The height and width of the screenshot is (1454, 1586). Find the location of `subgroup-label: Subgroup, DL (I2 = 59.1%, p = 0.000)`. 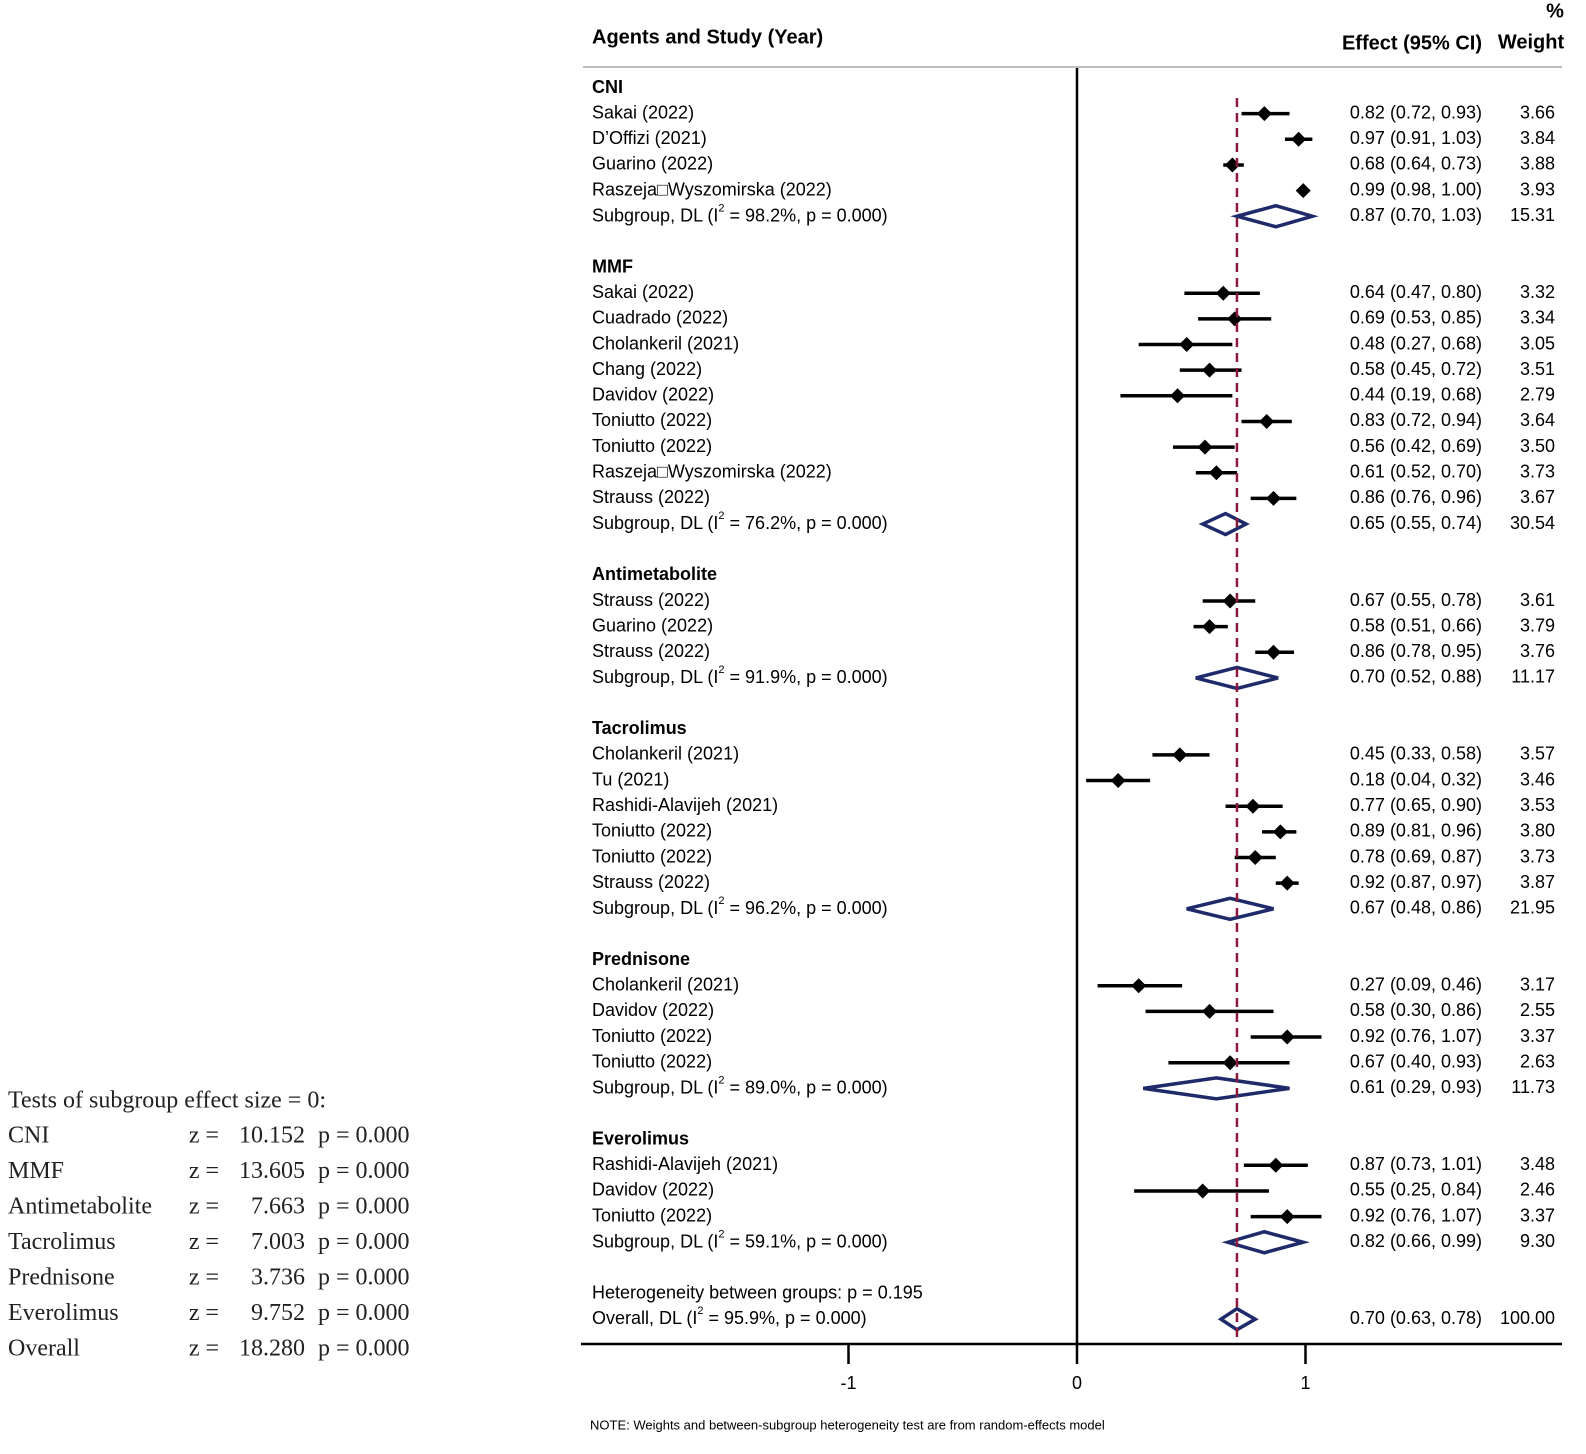

subgroup-label: Subgroup, DL (I2 = 59.1%, p = 0.000) is located at coordinates (740, 1239).